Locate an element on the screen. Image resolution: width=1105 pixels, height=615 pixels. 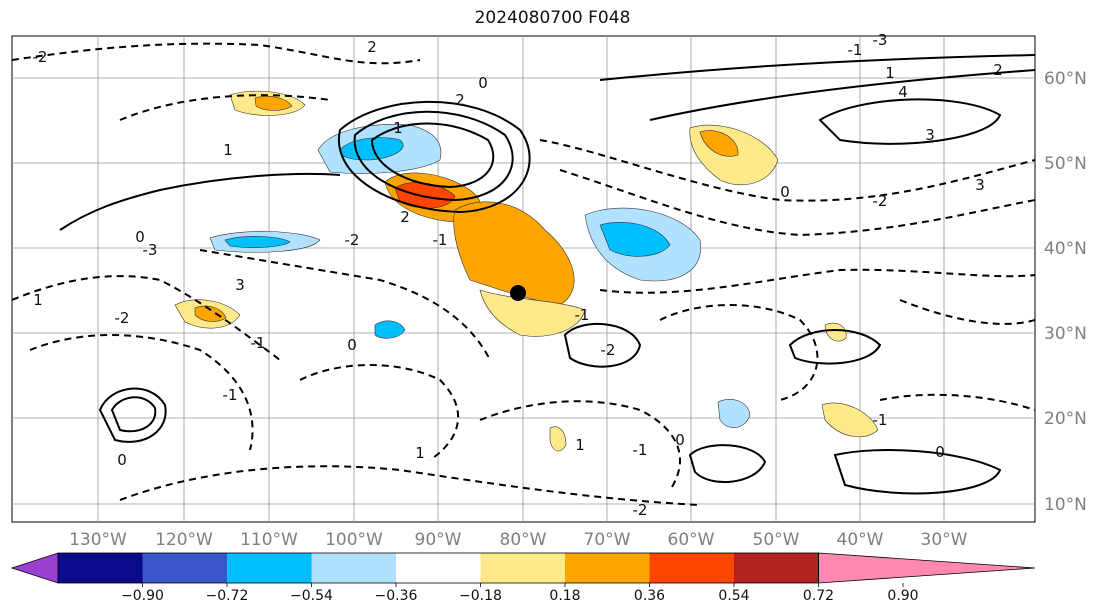
longitude-label: 70°W is located at coordinates (607, 540).